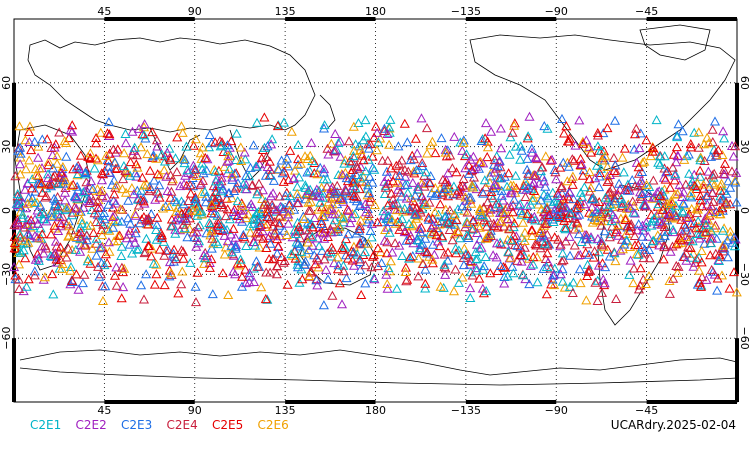 Image resolution: width=750 pixels, height=450 pixels. I want to click on lat-tick-label-left: 30, so click(6, 147).